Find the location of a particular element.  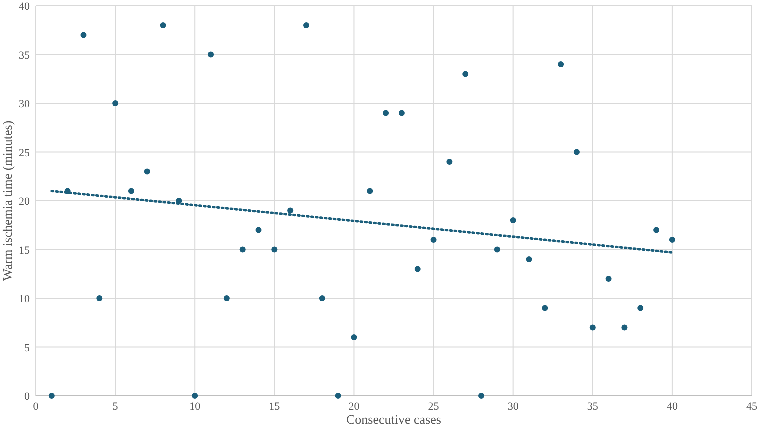

x-axis-title: Consecutive cases is located at coordinates (394, 419).